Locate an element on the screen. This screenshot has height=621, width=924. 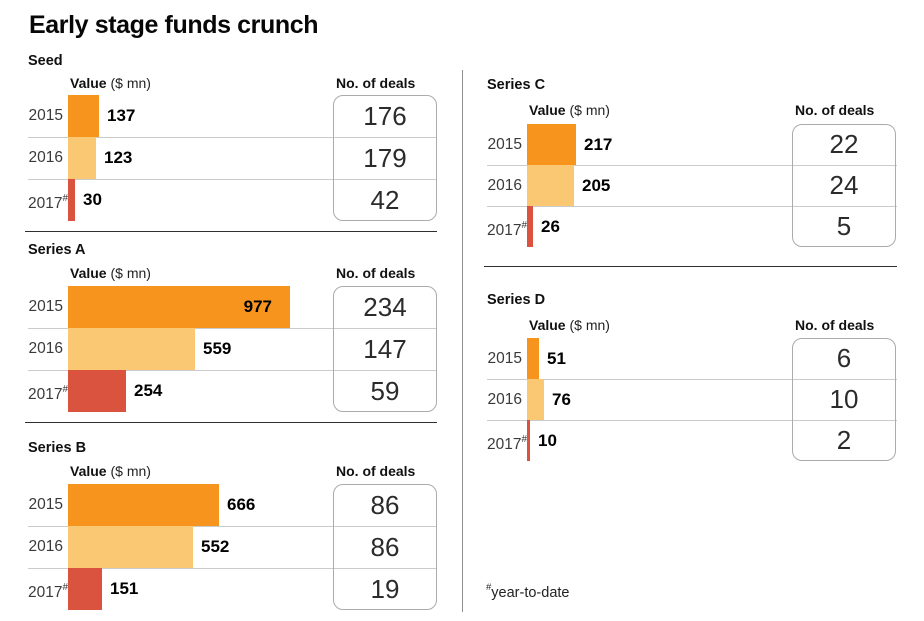
footnote: #year-to-date is located at coordinates (528, 591).